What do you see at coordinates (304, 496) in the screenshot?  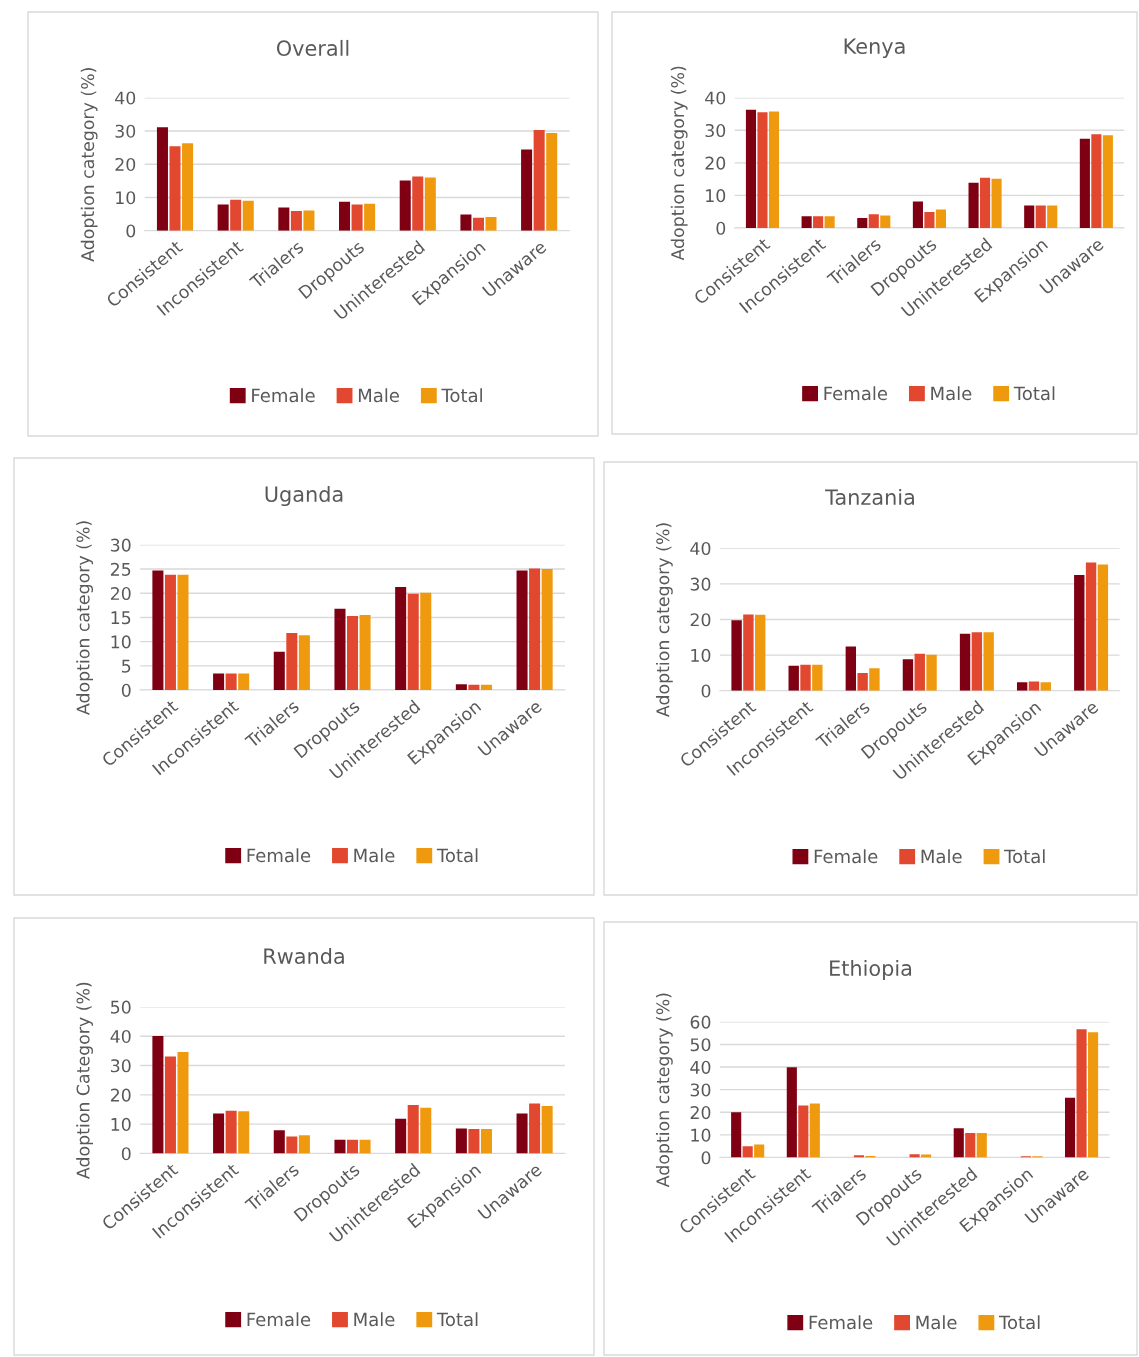 I see `chart-title: Uganda` at bounding box center [304, 496].